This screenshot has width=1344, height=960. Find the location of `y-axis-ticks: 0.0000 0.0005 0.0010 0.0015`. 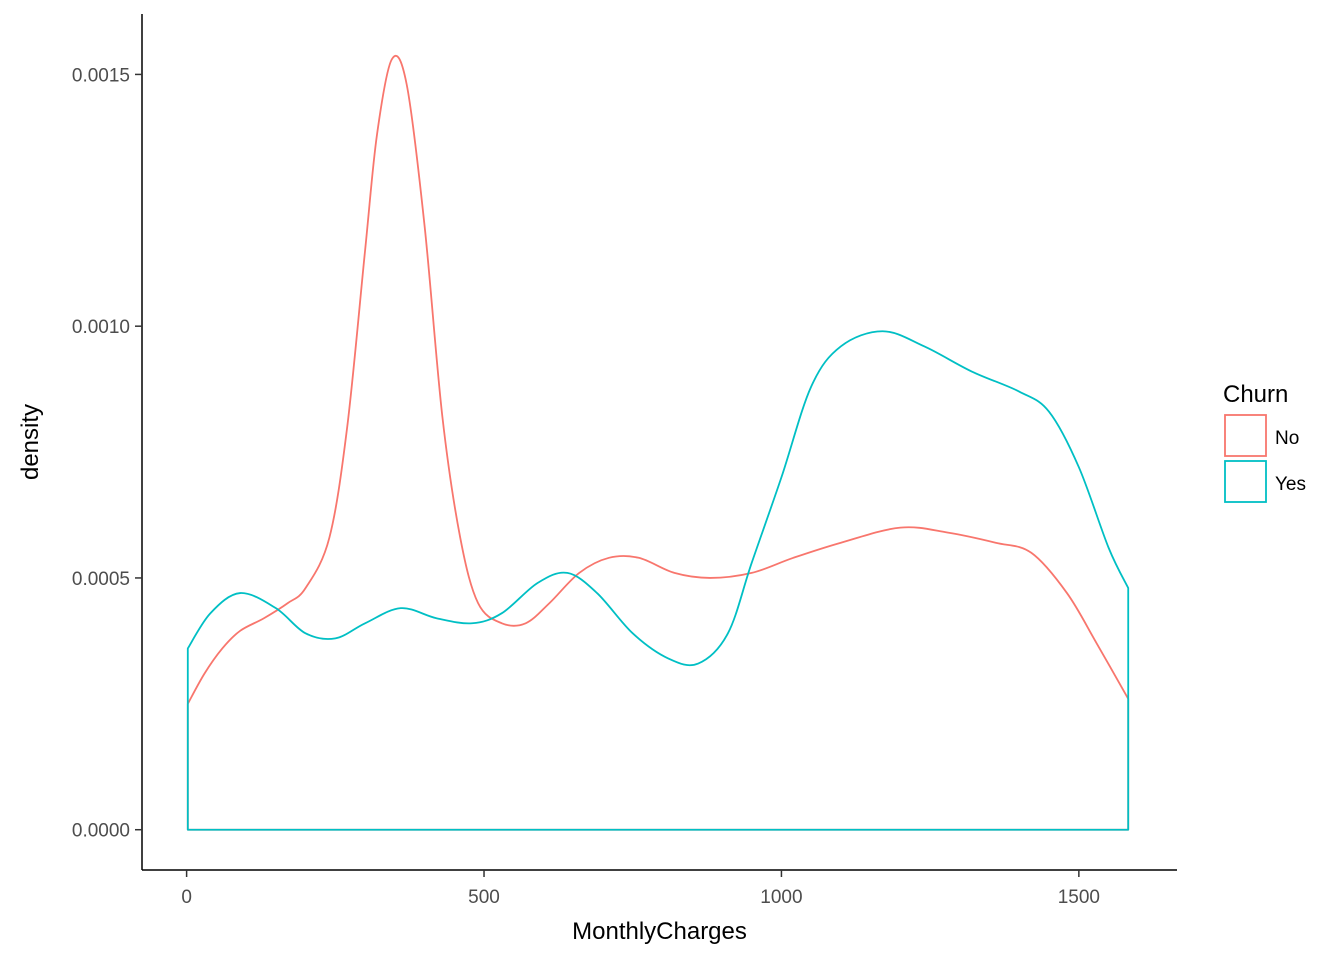

y-axis-ticks: 0.0000 0.0005 0.0010 0.0015 is located at coordinates (107, 453).